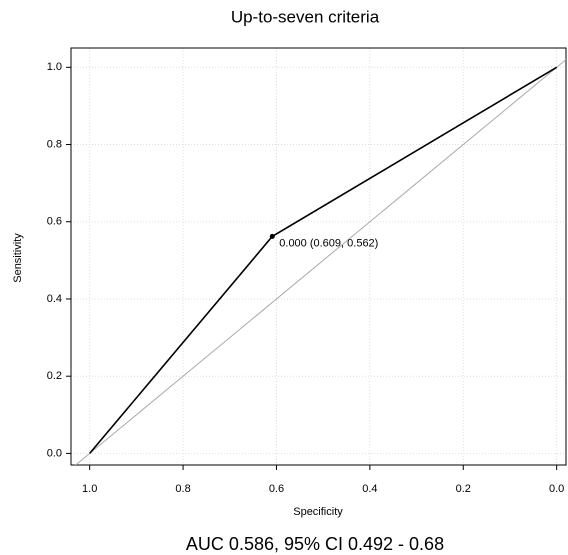 This screenshot has width=568, height=555. I want to click on x-axis-label: Specificity, so click(318, 512).